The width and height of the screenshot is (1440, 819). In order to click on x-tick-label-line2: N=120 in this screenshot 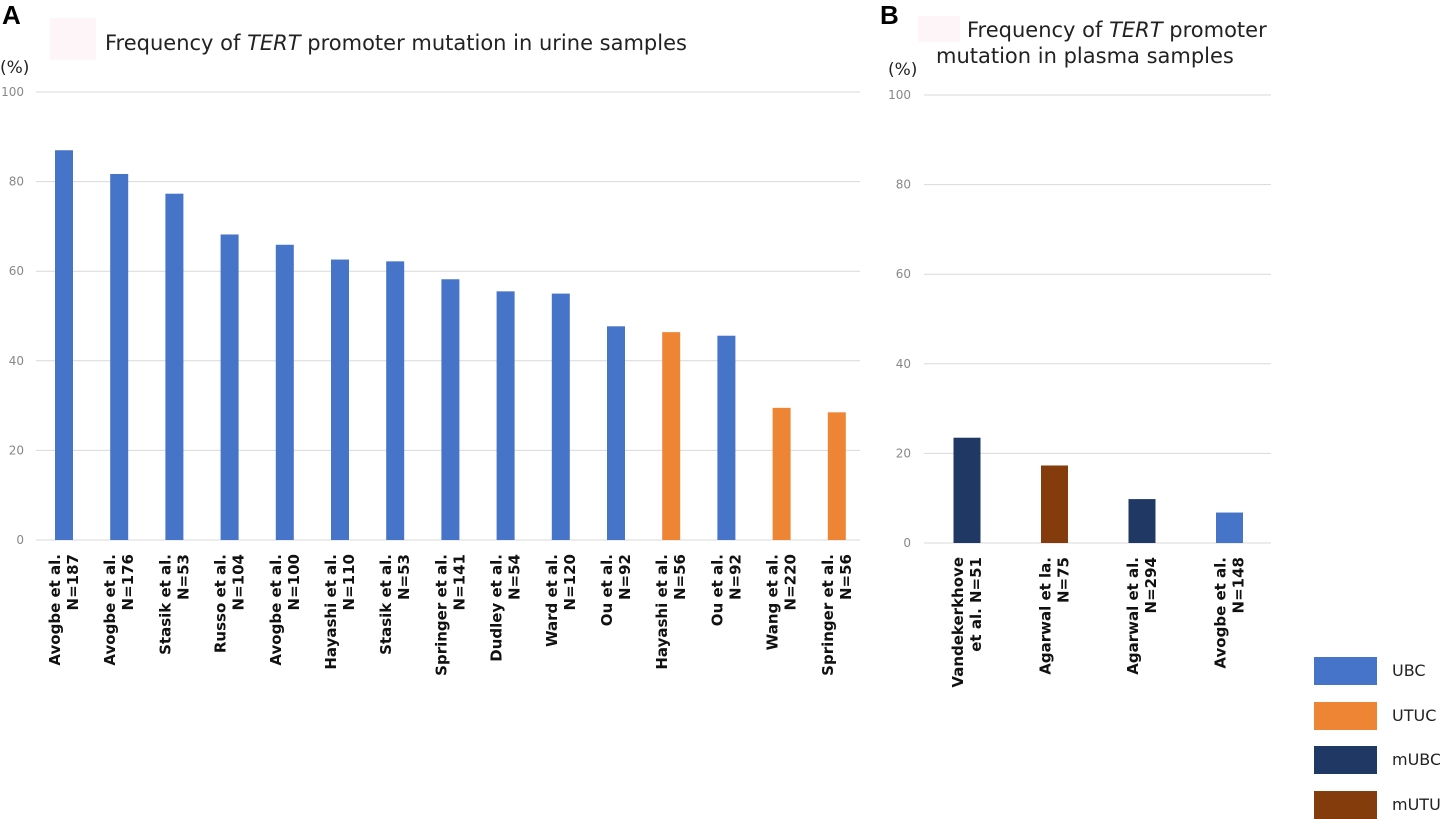, I will do `click(570, 582)`.